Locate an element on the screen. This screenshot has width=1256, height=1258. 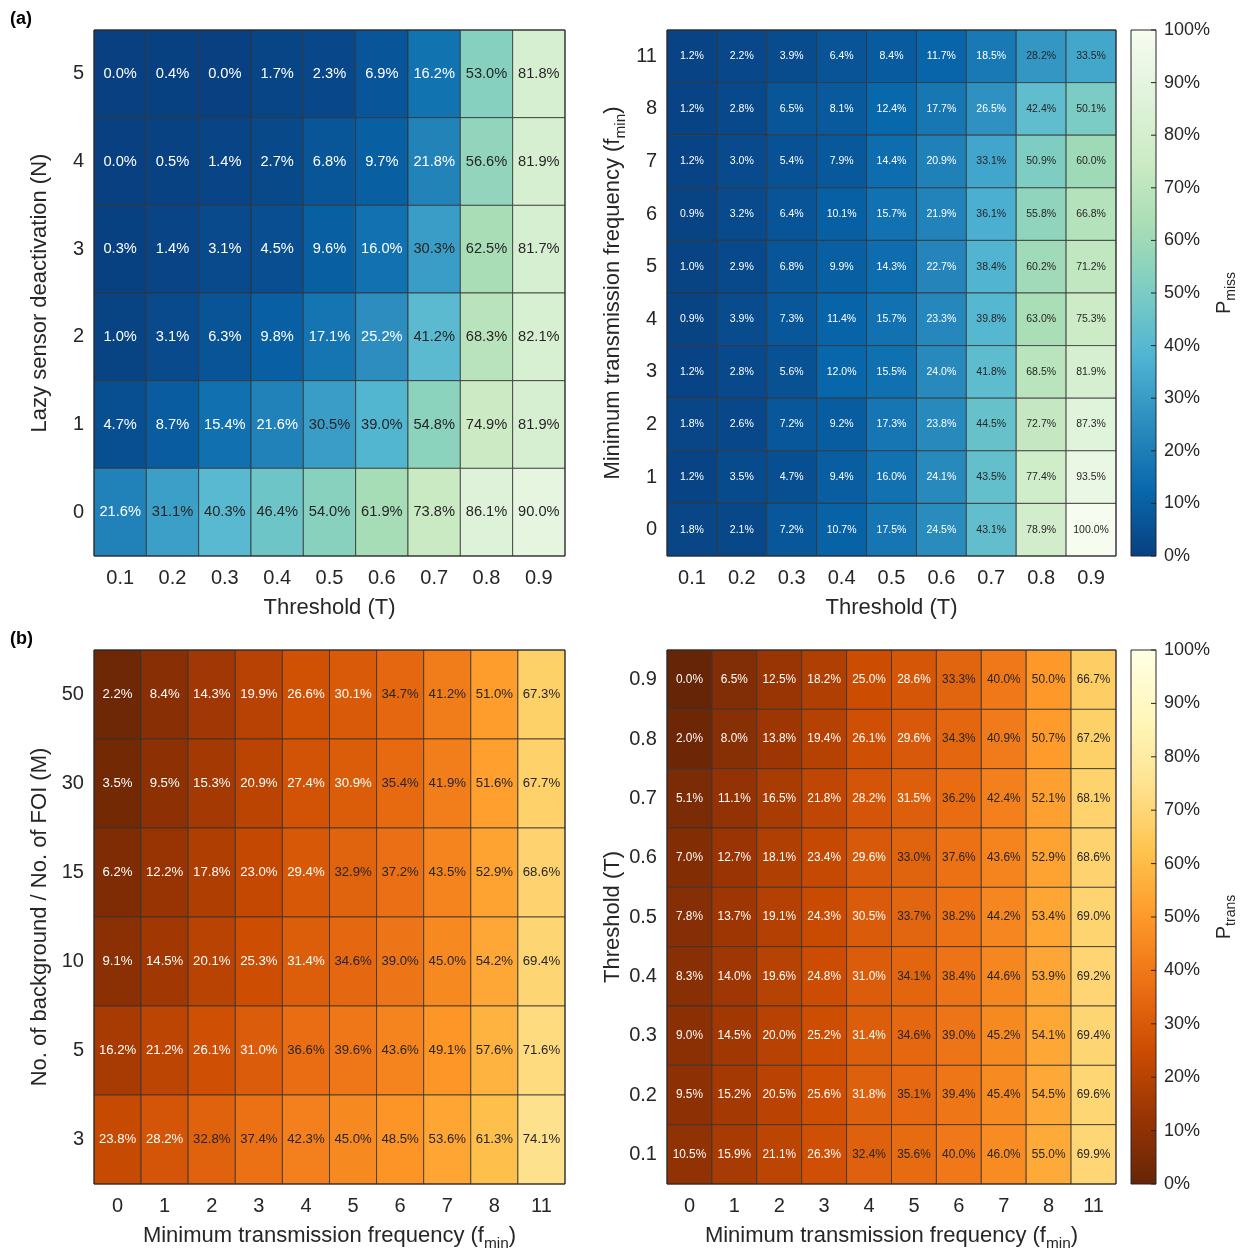
data-label: 17.1% is located at coordinates (329, 335).